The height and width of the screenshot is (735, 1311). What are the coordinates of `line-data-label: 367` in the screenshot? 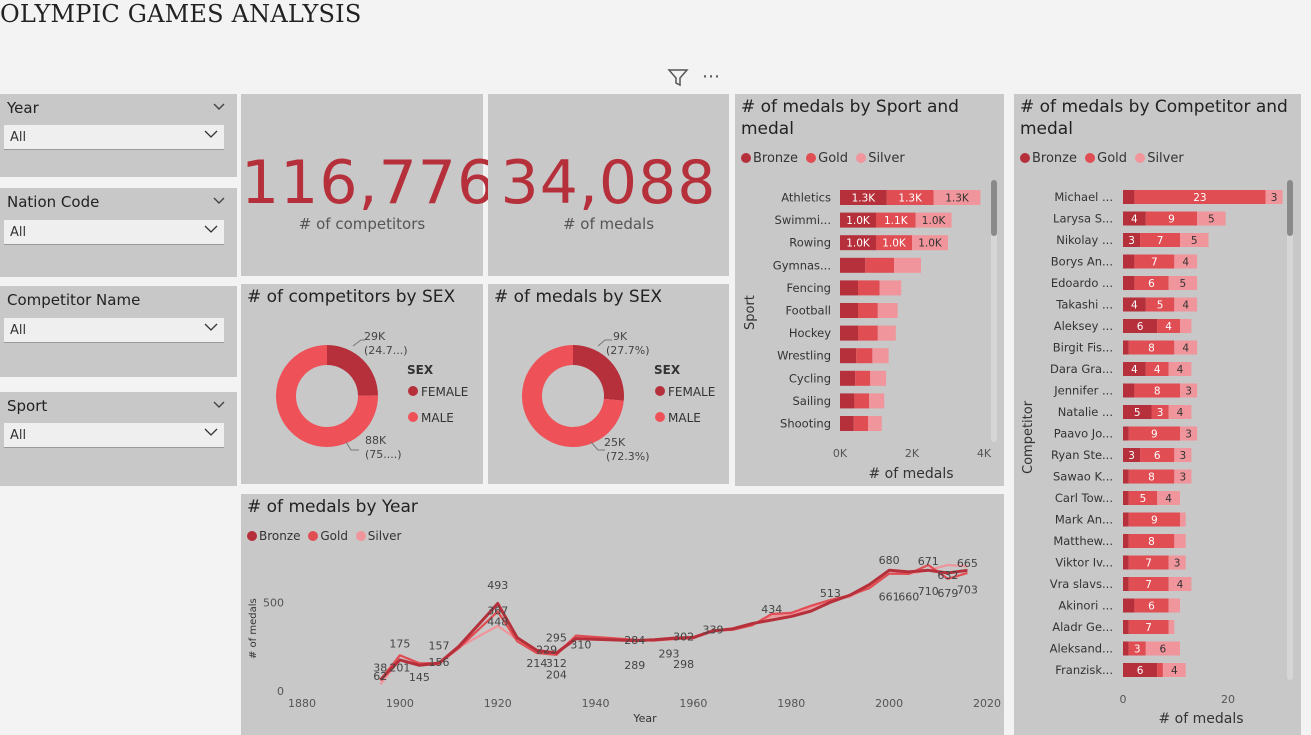 It's located at (497, 611).